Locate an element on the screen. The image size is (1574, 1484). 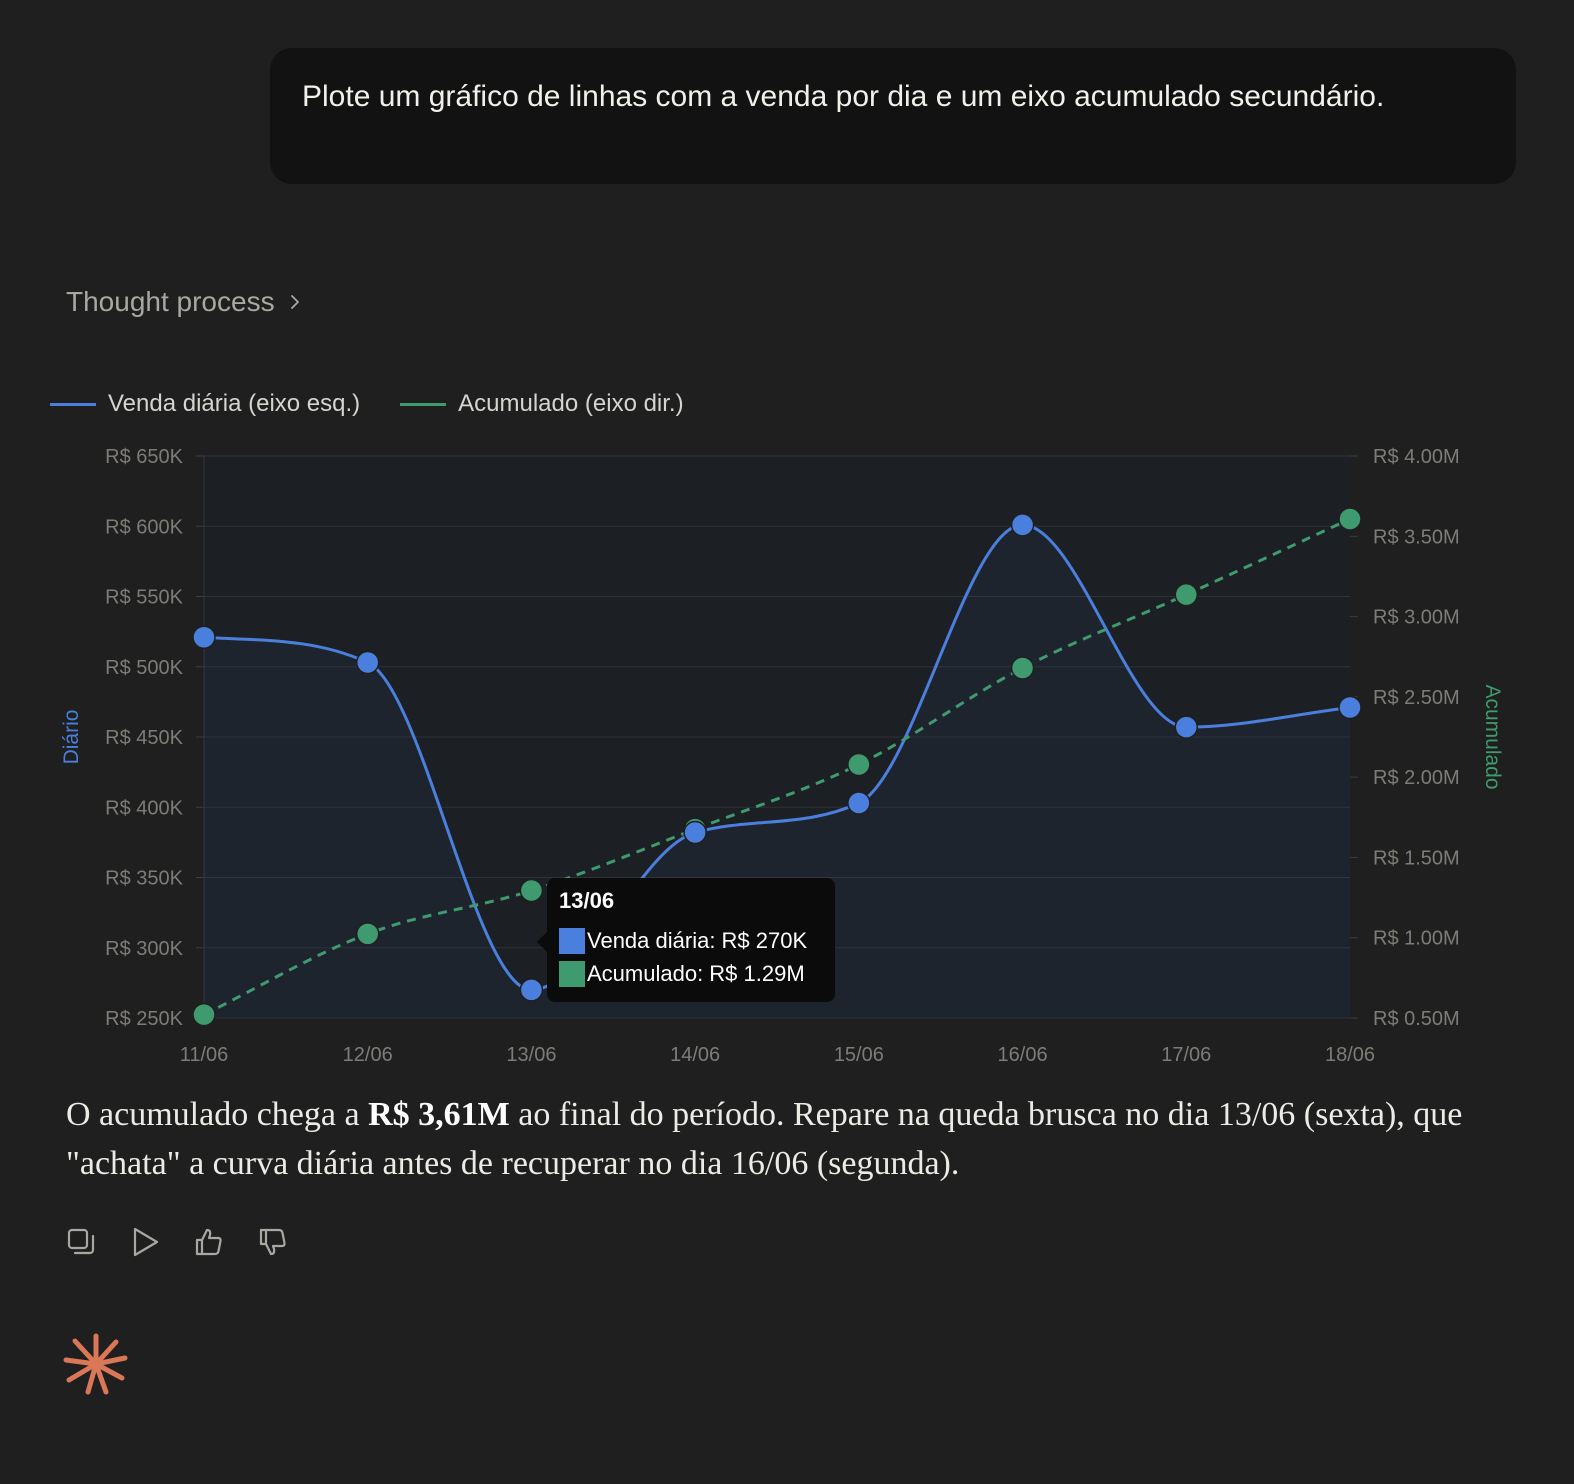
thumbs-up-button is located at coordinates (209, 1242).